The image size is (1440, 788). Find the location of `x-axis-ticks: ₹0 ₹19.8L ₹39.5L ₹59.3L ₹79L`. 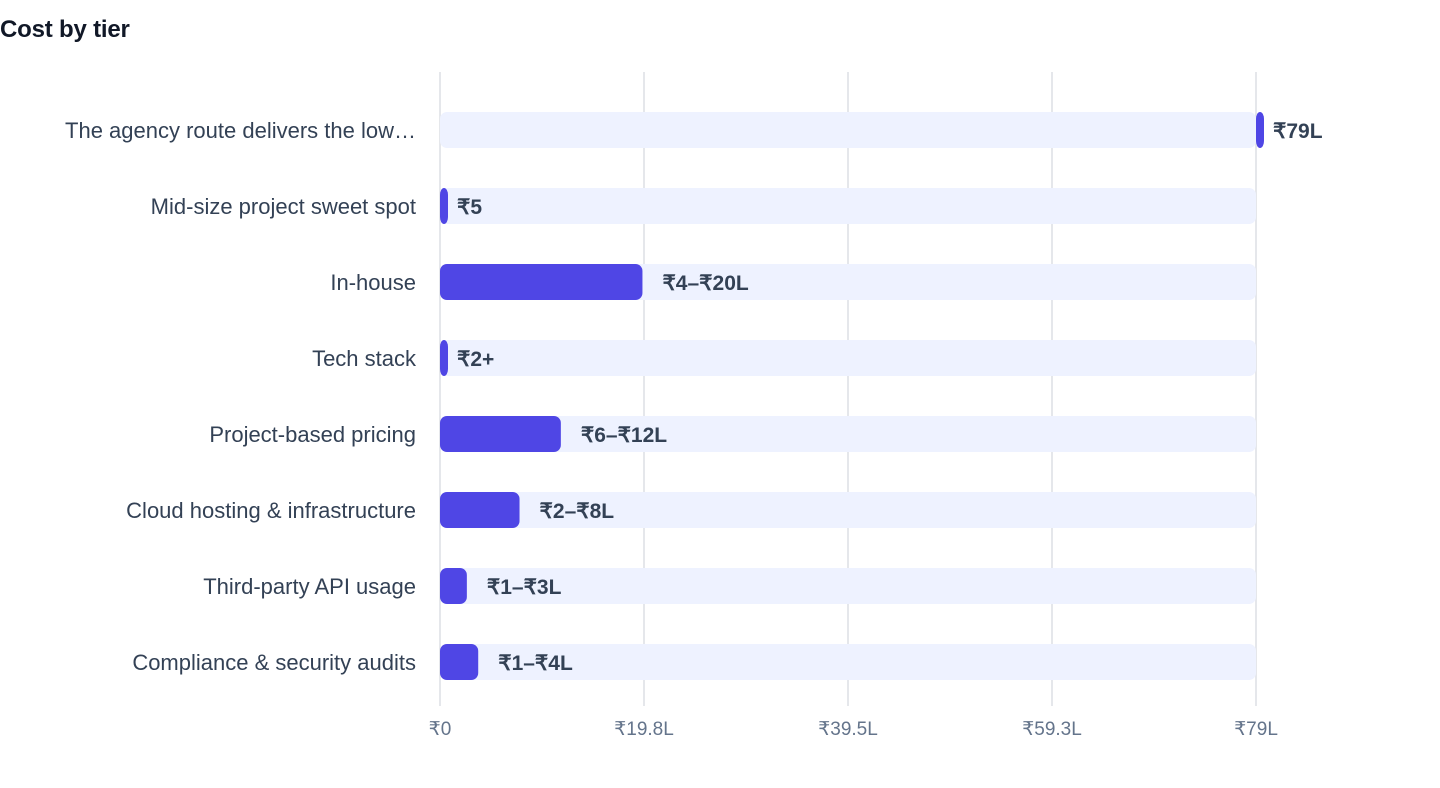

x-axis-ticks: ₹0 ₹19.8L ₹39.5L ₹59.3L ₹79L is located at coordinates (853, 720).